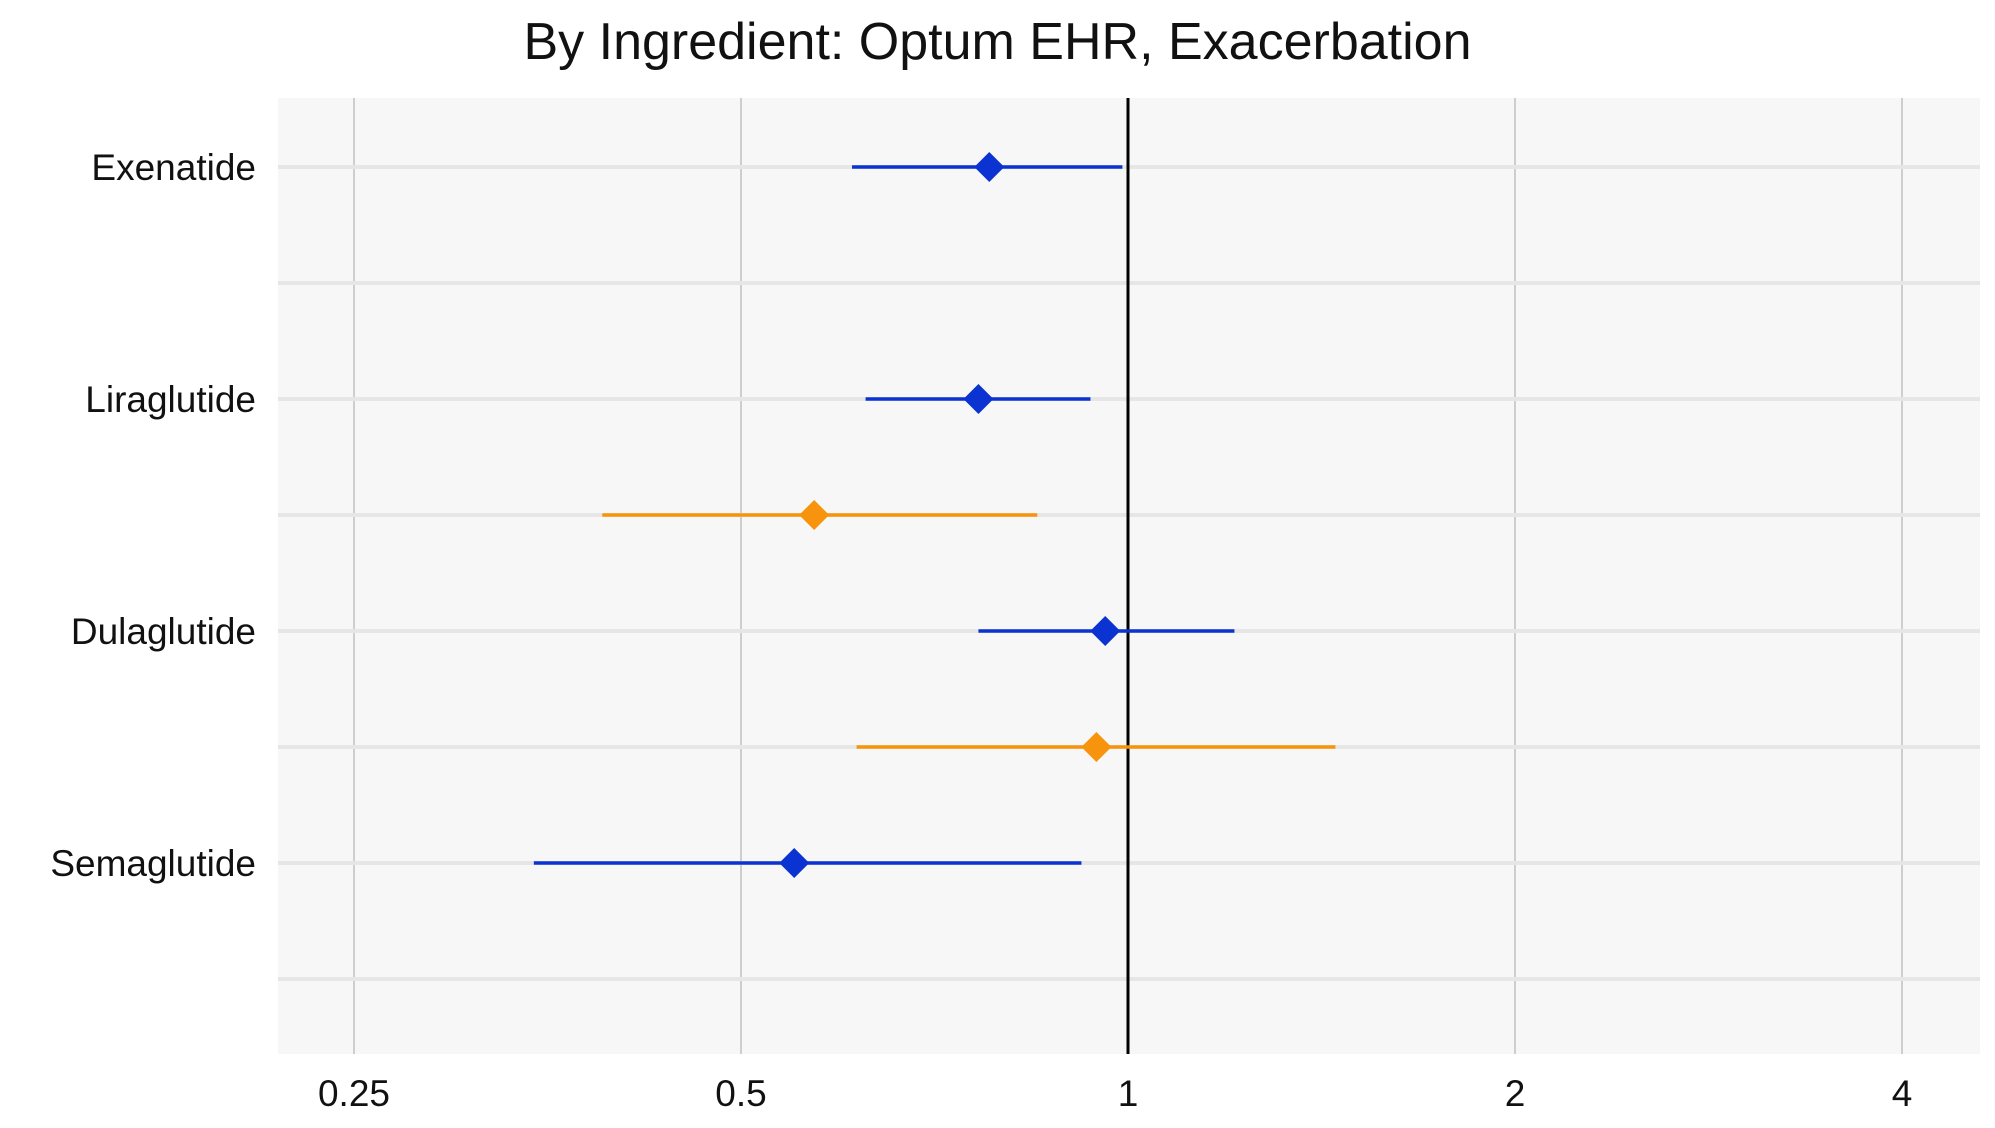 Image resolution: width=1995 pixels, height=1128 pixels. What do you see at coordinates (170, 399) in the screenshot?
I see `category-label-liraglutide: Liraglutide` at bounding box center [170, 399].